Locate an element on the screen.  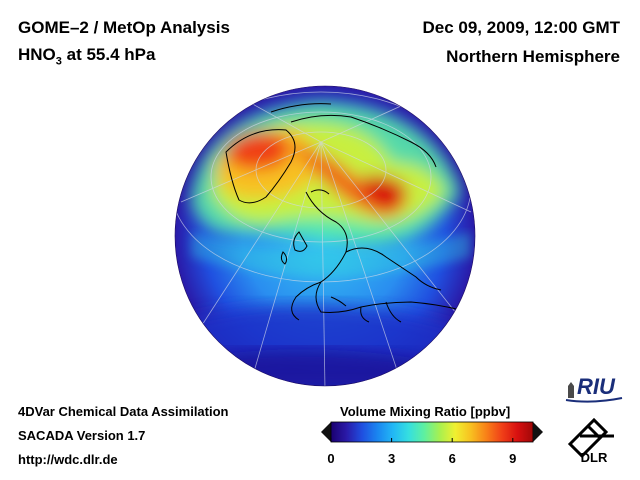
mid-latitude-band is located at coordinates (331, 254).